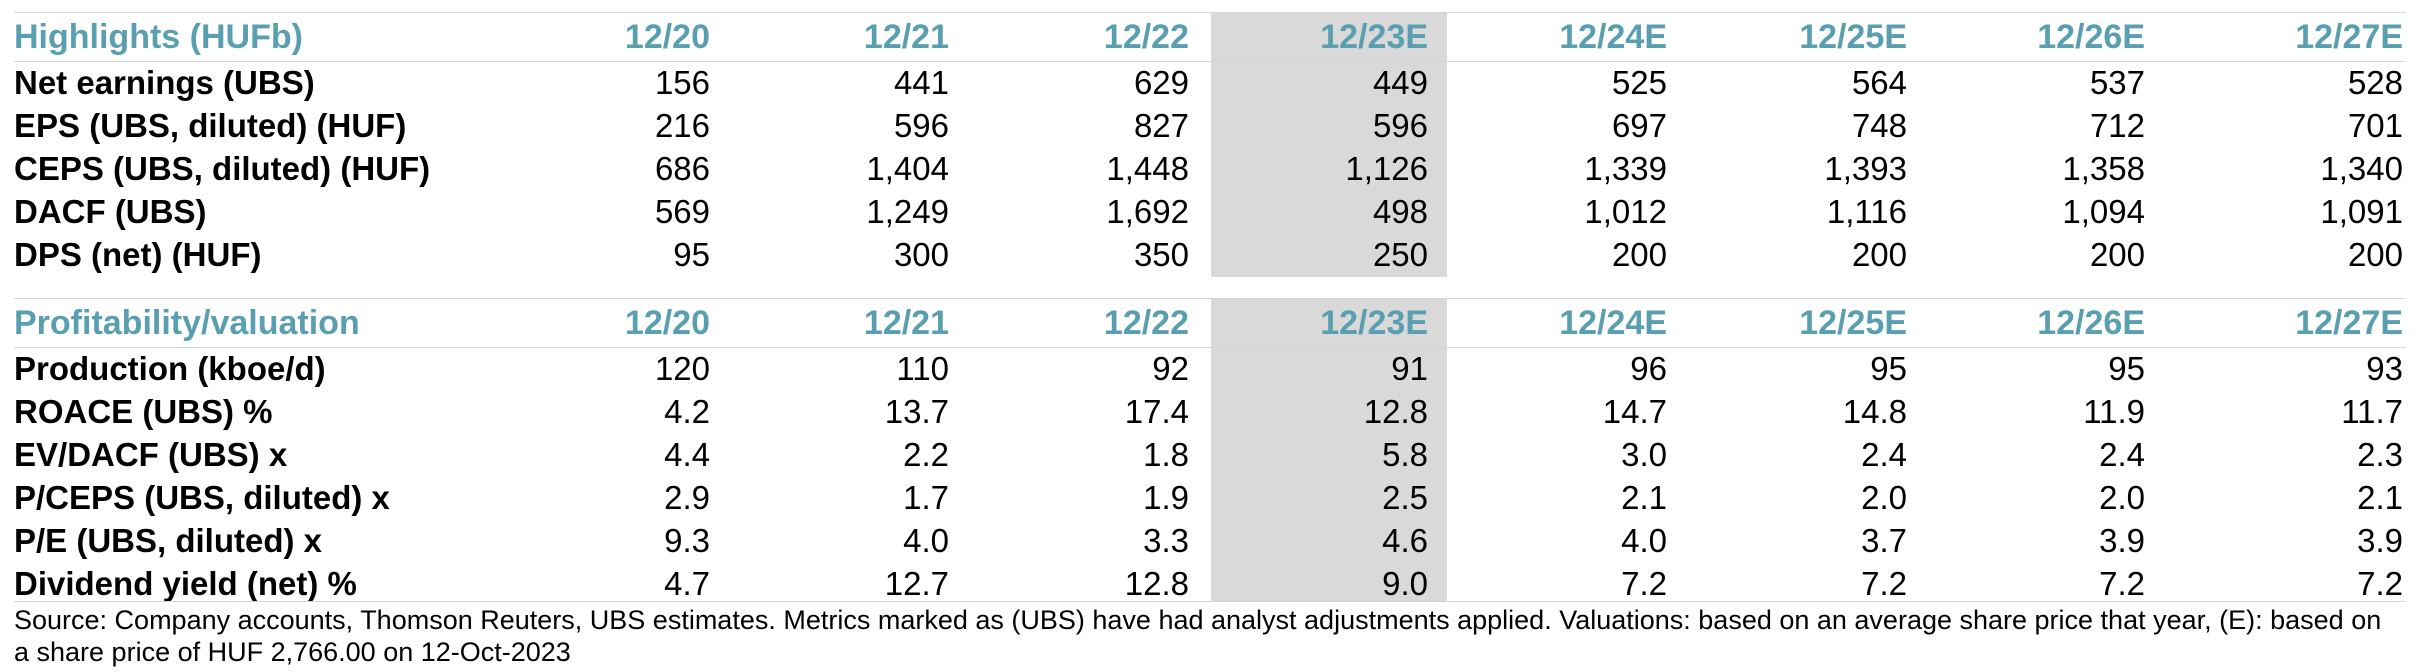 This screenshot has width=2420, height=672. What do you see at coordinates (1400, 211) in the screenshot?
I see `table-cell: 498` at bounding box center [1400, 211].